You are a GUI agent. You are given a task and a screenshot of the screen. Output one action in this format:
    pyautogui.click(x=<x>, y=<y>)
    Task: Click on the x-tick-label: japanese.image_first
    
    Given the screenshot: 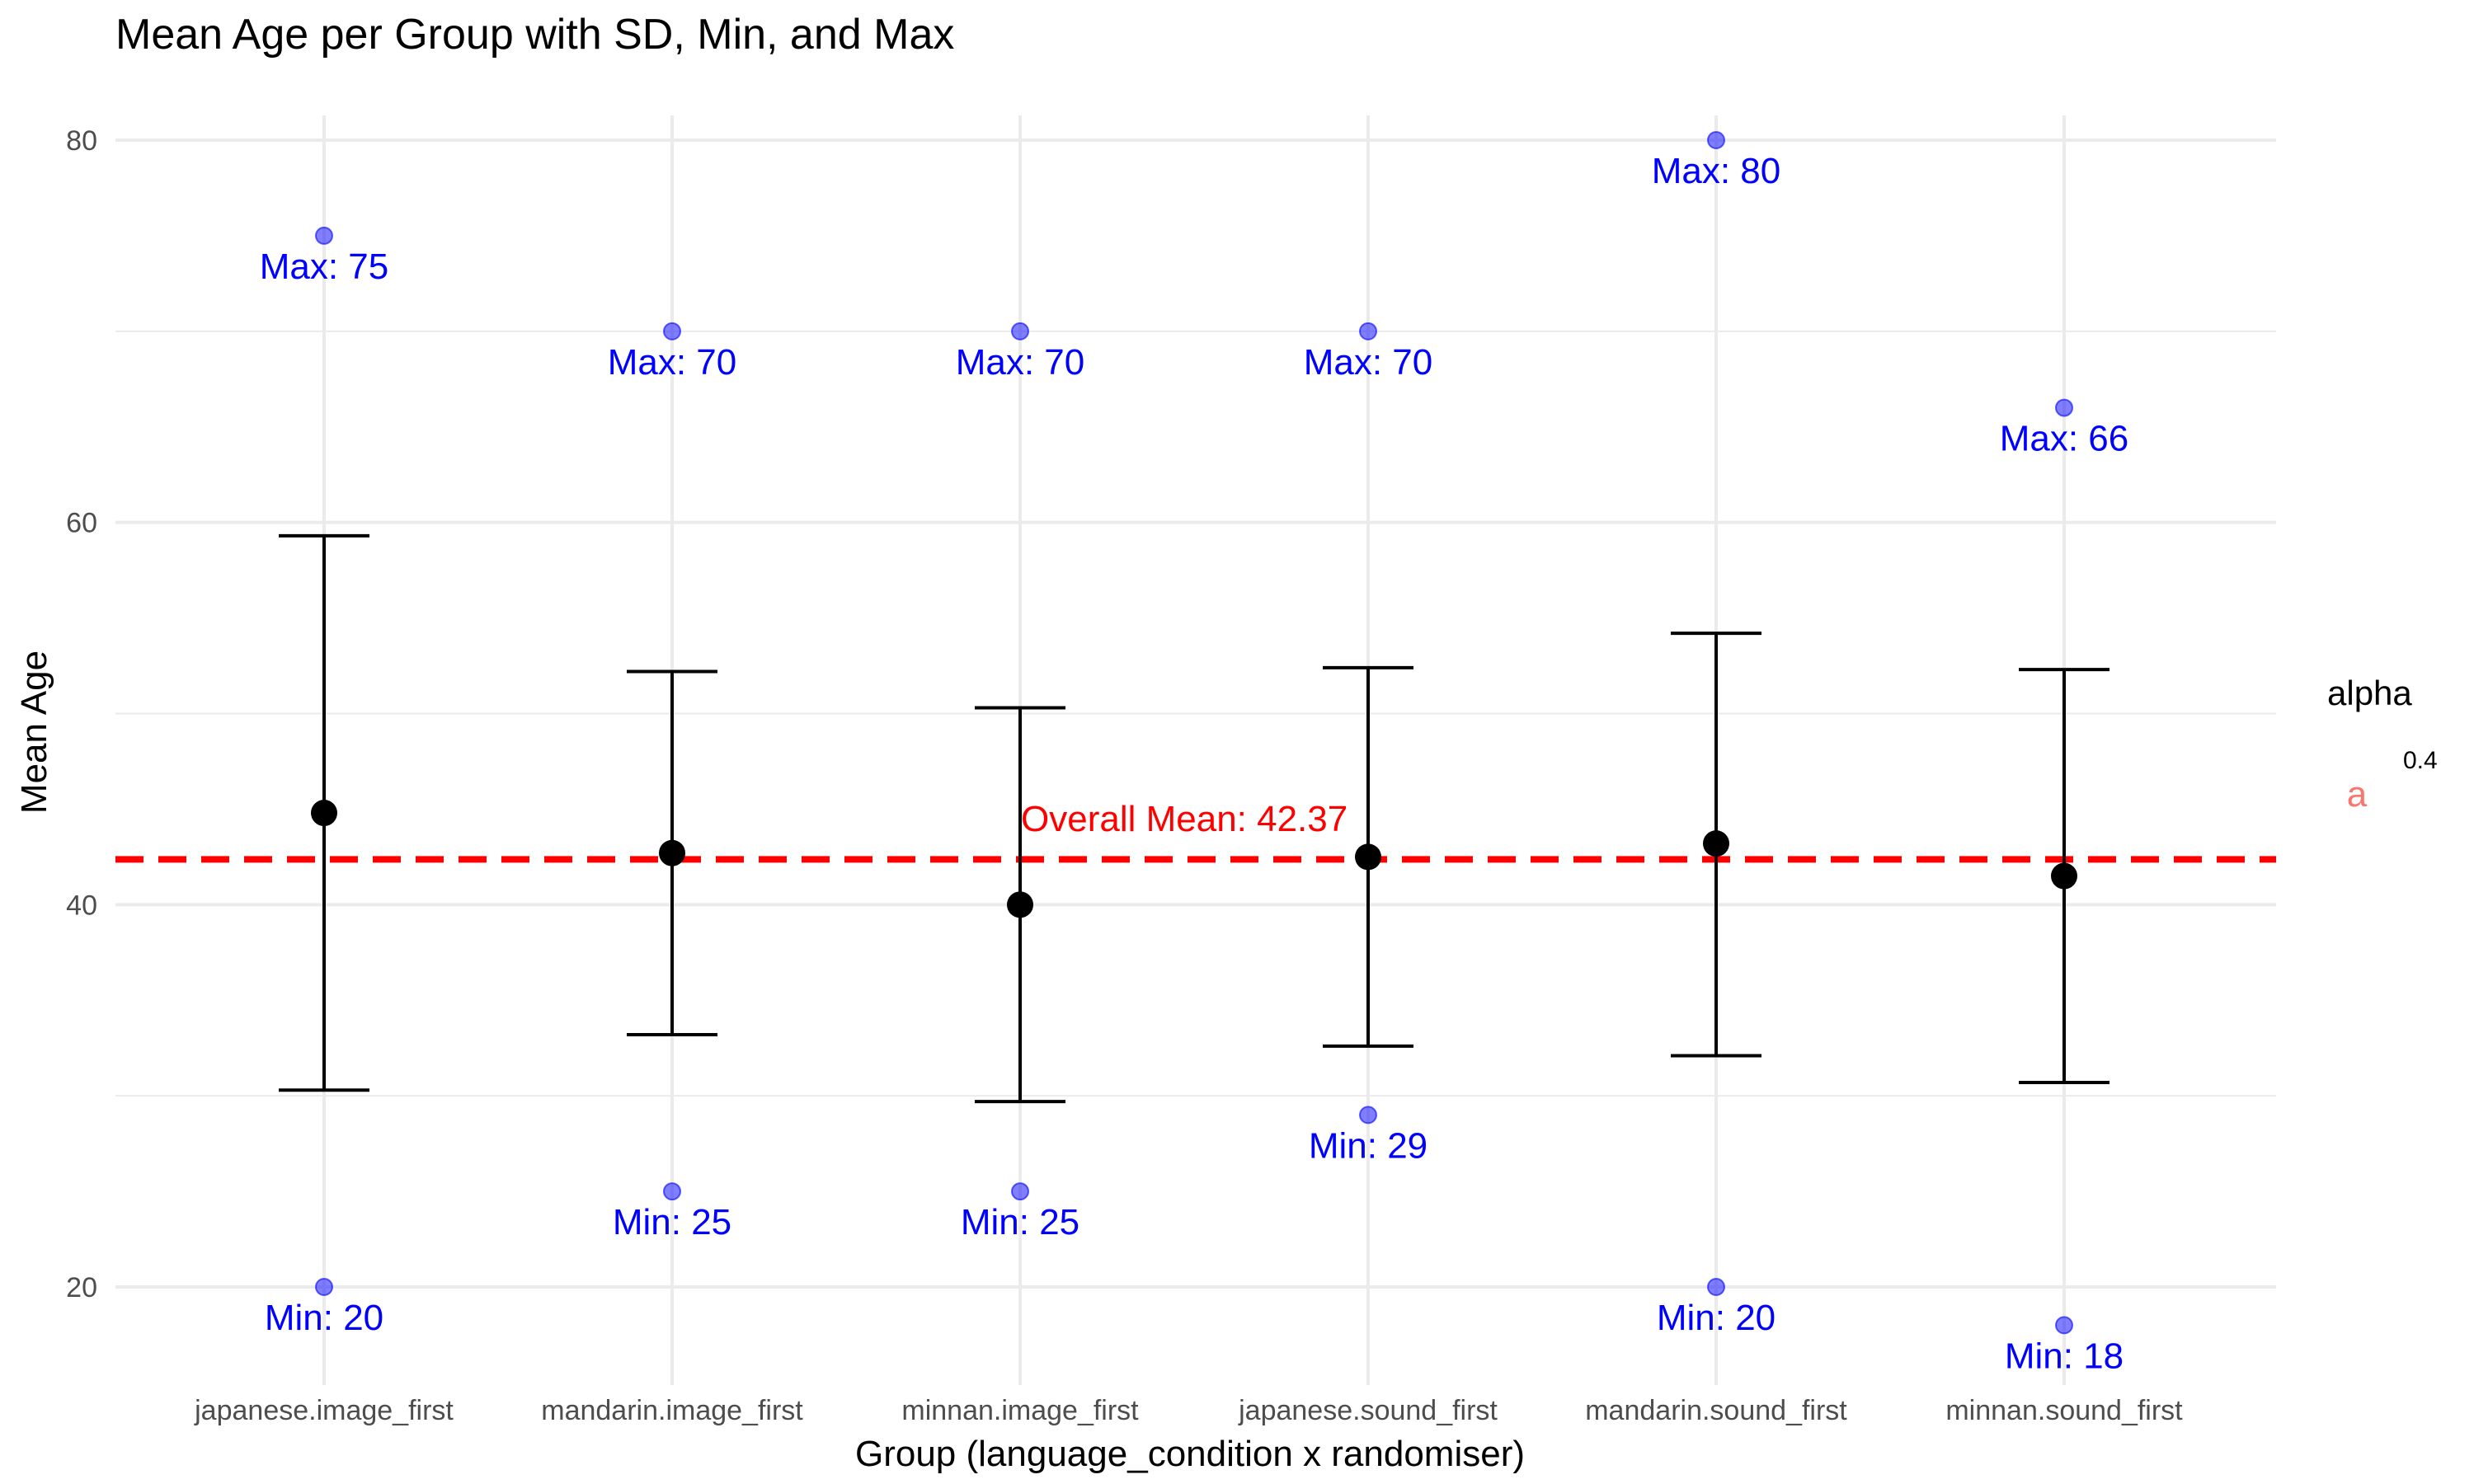 What is the action you would take?
    pyautogui.click(x=324, y=1410)
    